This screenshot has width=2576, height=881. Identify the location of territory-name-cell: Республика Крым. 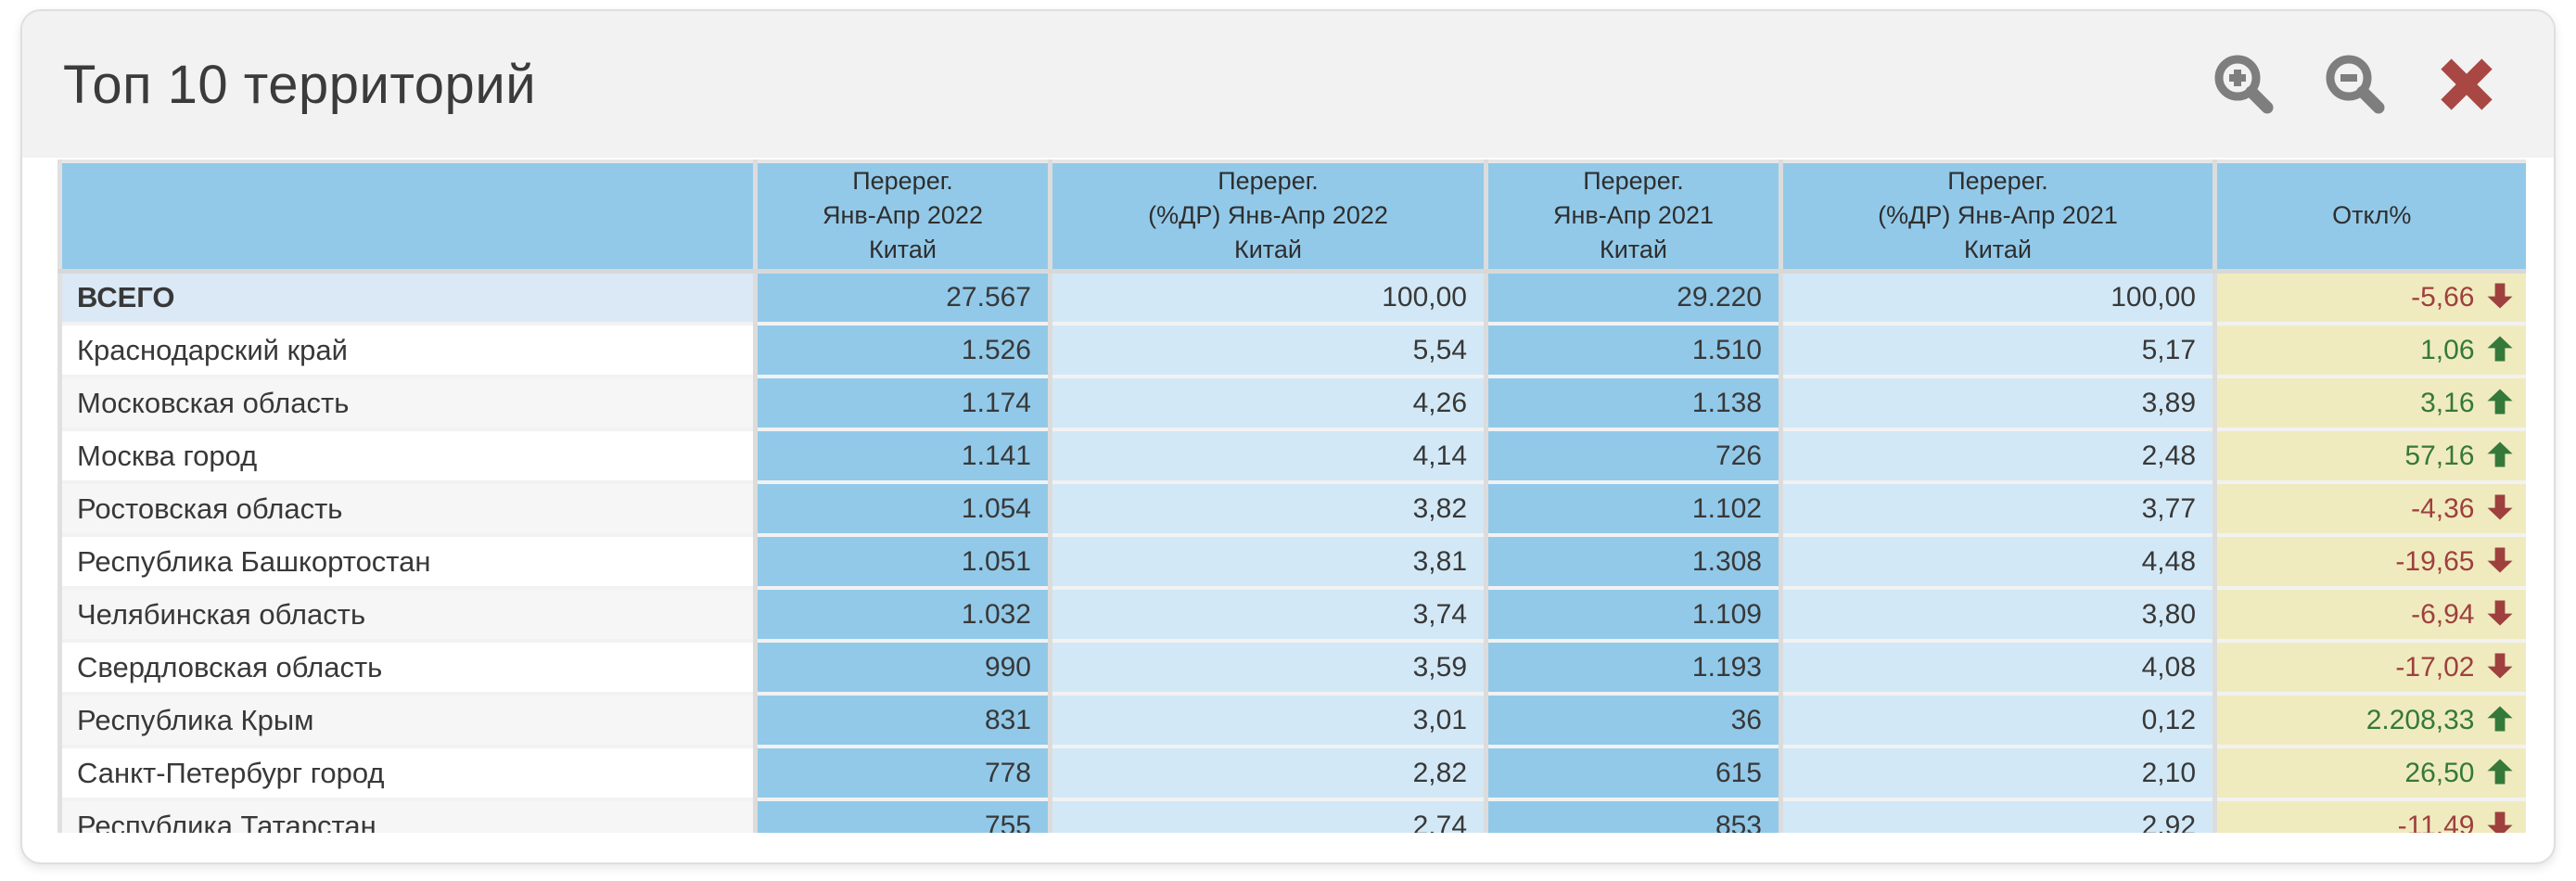
(408, 721).